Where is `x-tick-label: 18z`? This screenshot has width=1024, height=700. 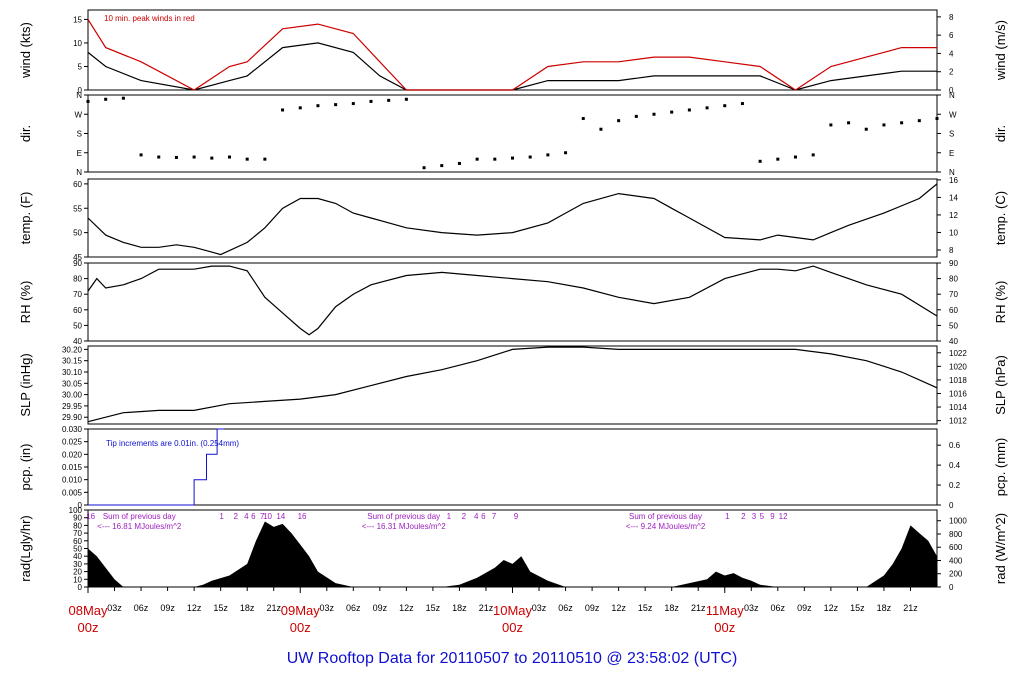
x-tick-label: 18z is located at coordinates (247, 608).